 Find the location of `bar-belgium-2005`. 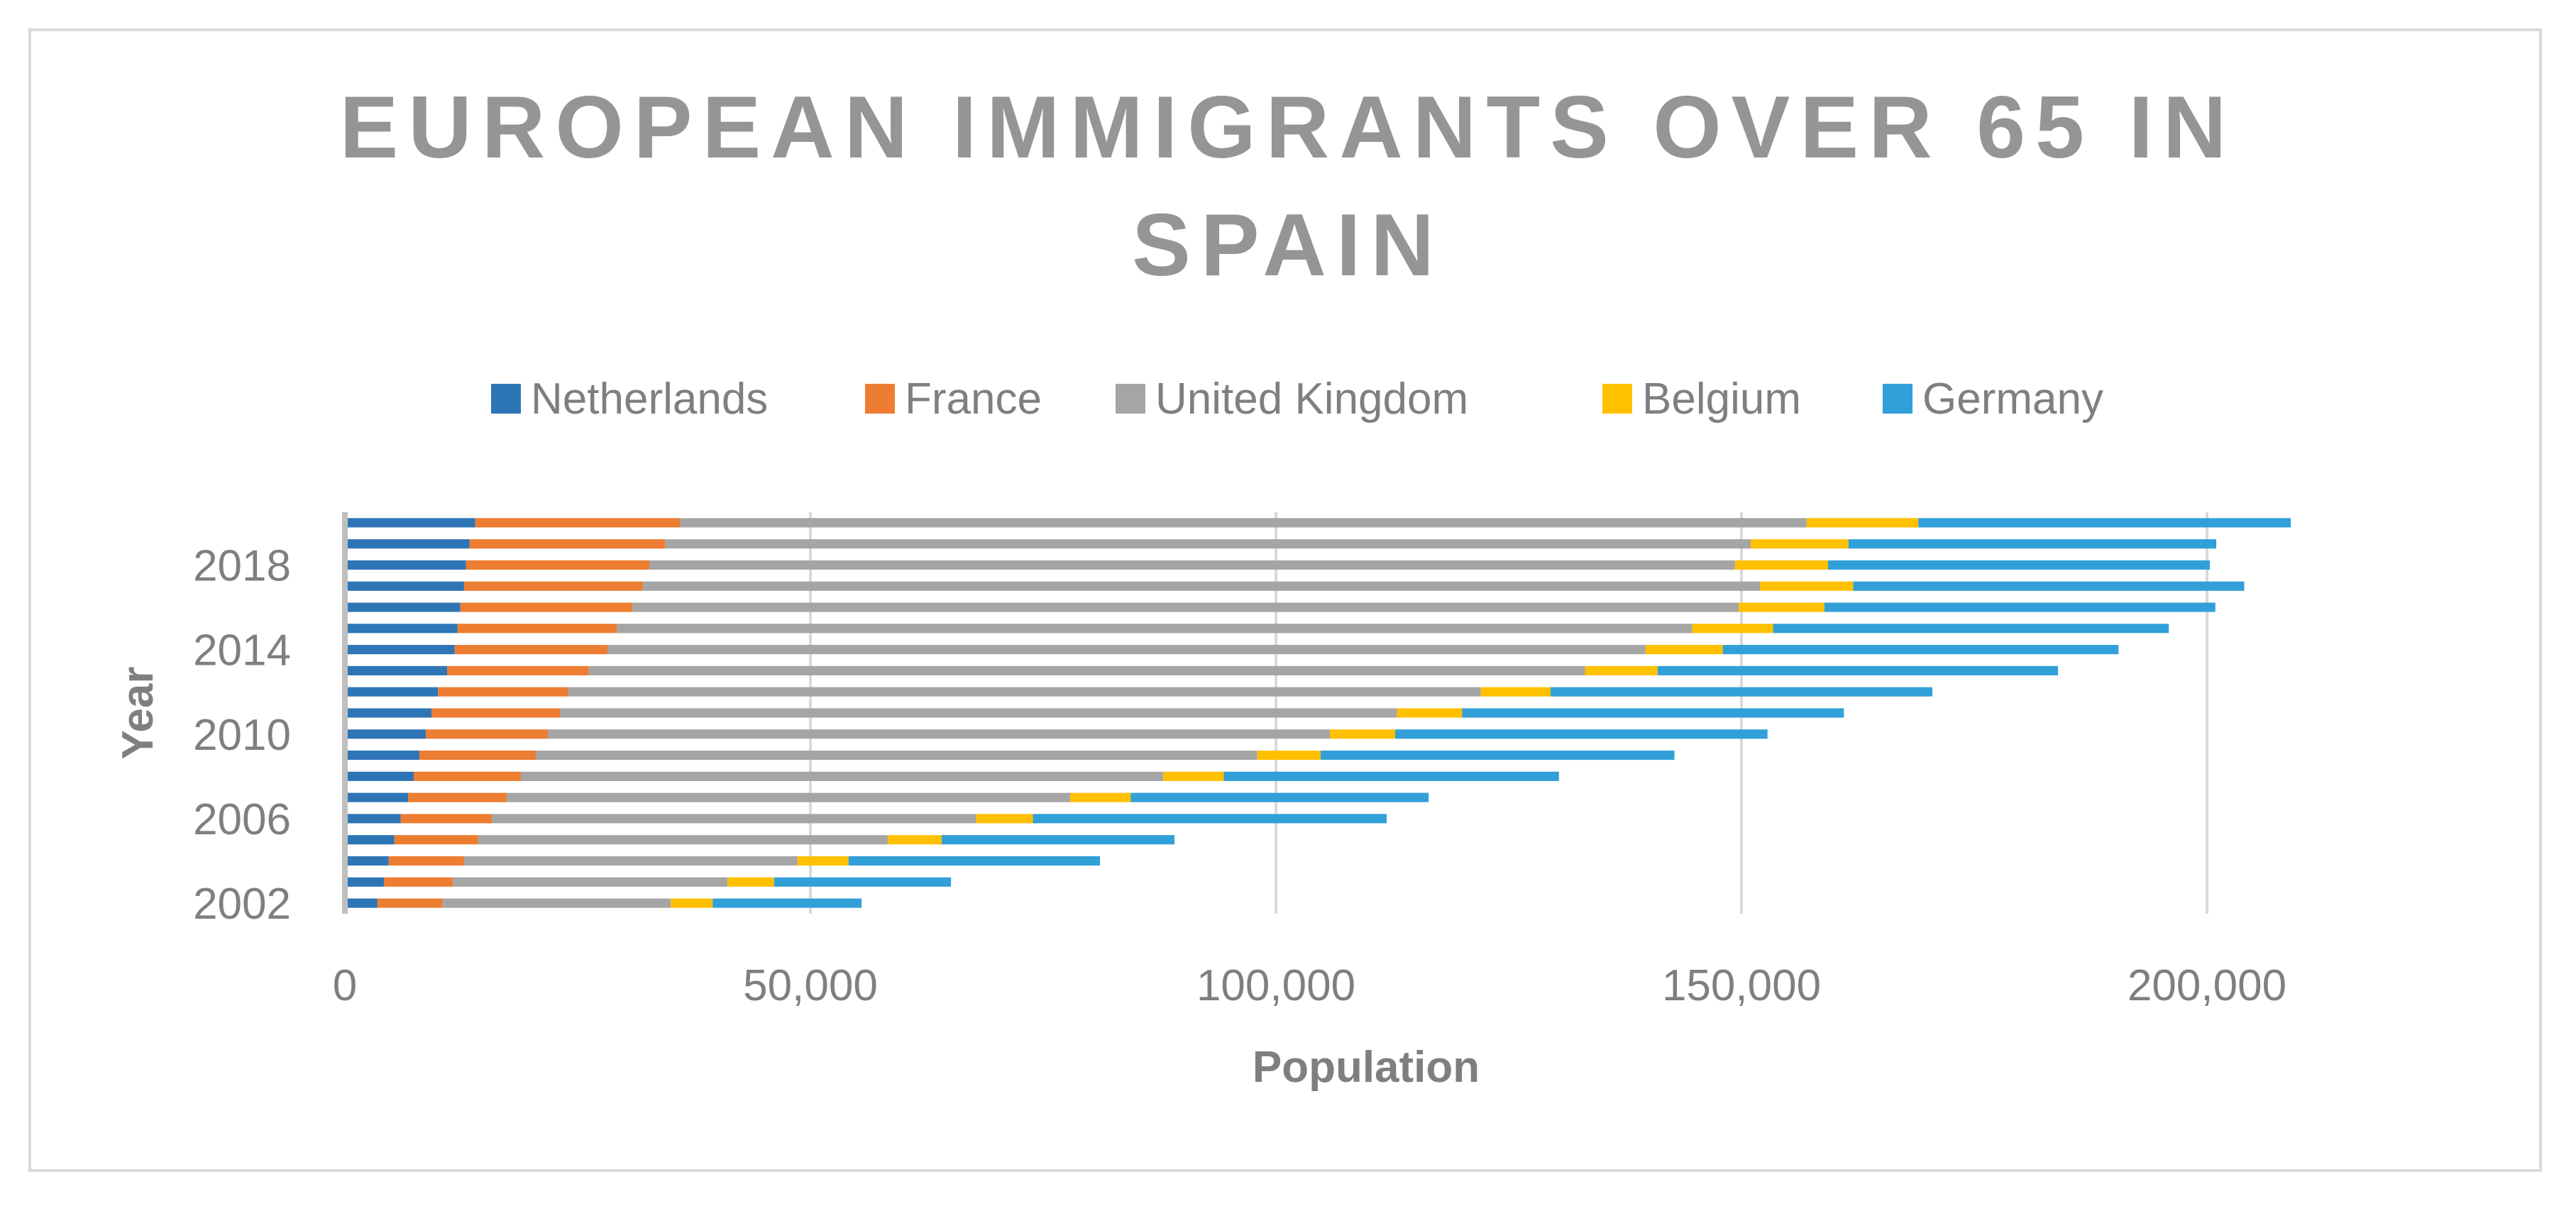

bar-belgium-2005 is located at coordinates (914, 840).